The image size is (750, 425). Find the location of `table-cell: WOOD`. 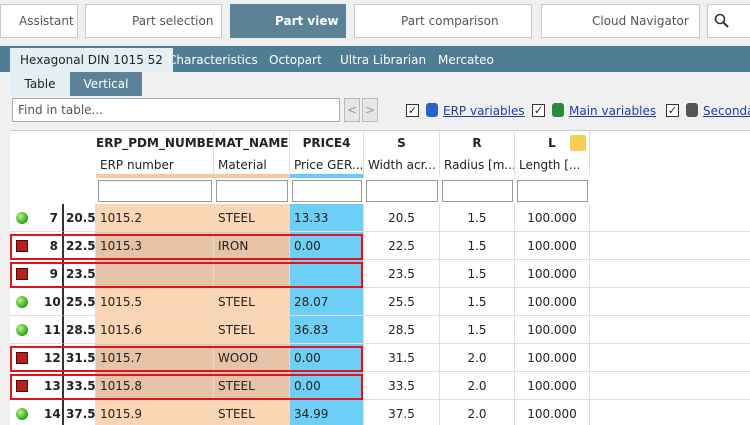

table-cell: WOOD is located at coordinates (252, 358).